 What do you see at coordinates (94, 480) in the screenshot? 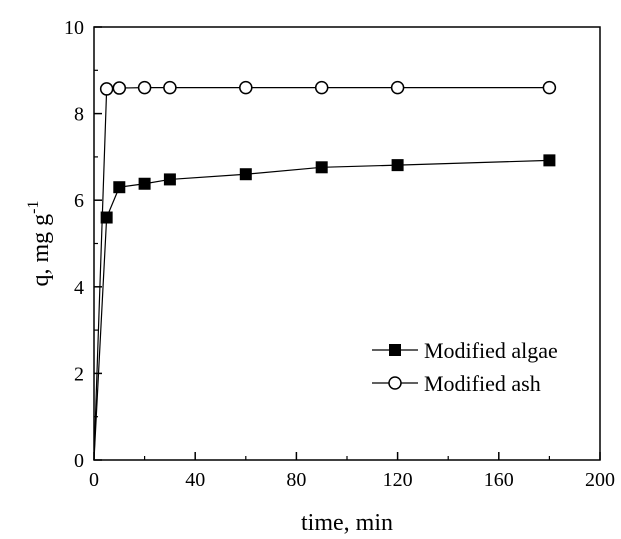
I see `x-tick-label: 0` at bounding box center [94, 480].